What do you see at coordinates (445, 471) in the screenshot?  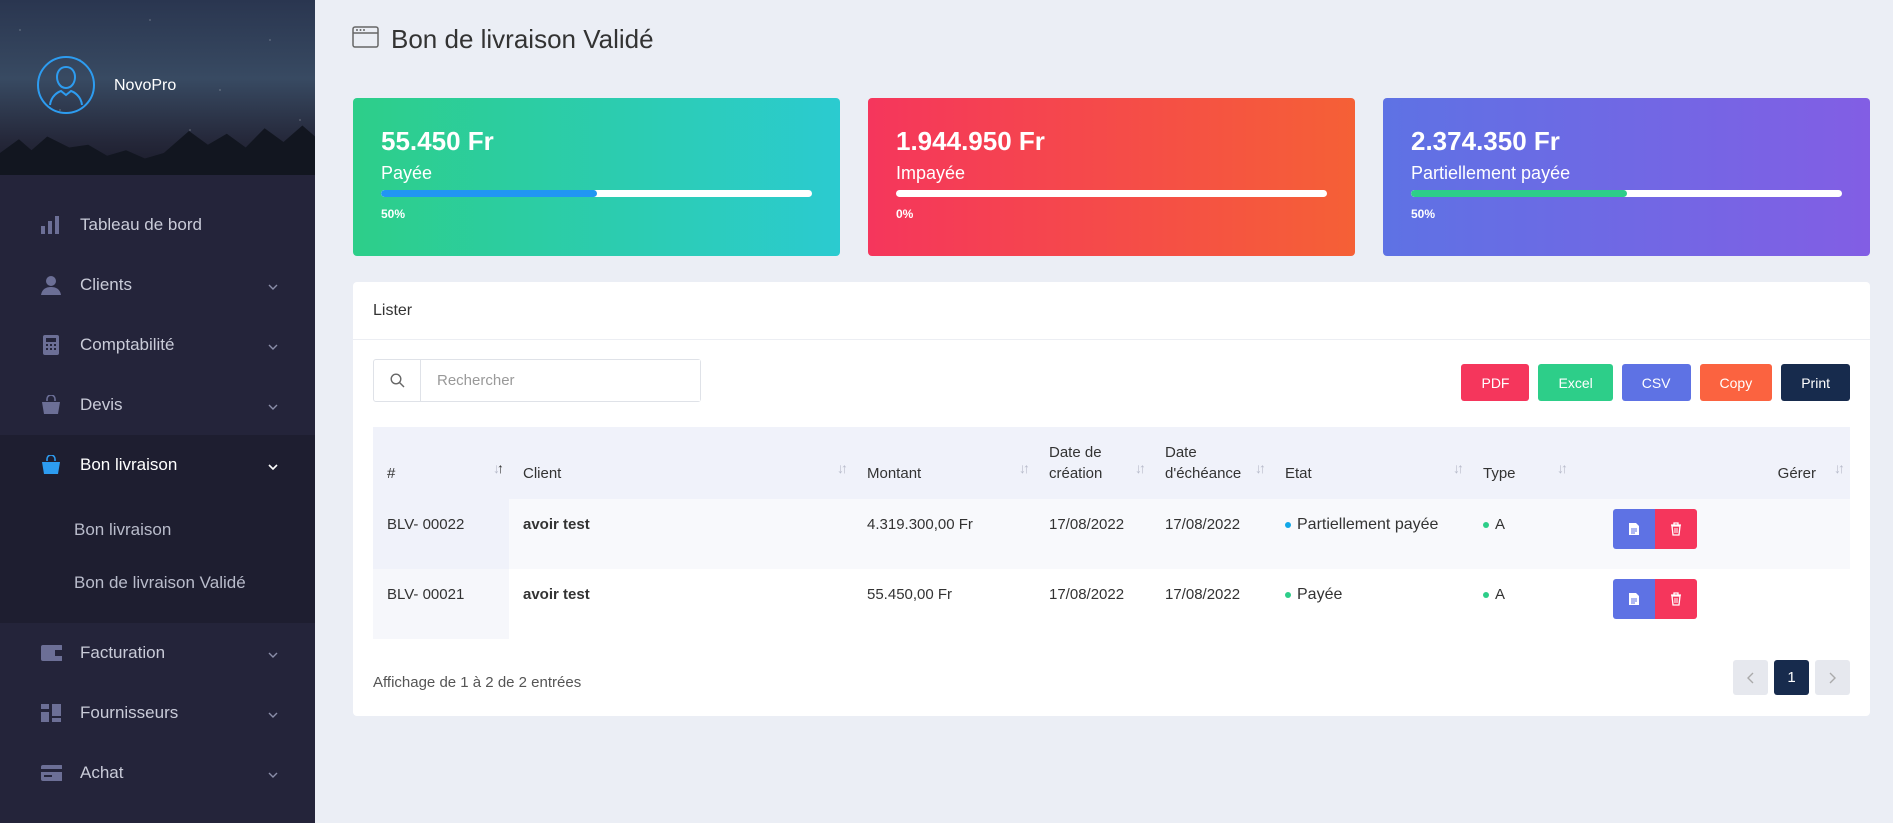 I see `col-header-id: # ↓↑` at bounding box center [445, 471].